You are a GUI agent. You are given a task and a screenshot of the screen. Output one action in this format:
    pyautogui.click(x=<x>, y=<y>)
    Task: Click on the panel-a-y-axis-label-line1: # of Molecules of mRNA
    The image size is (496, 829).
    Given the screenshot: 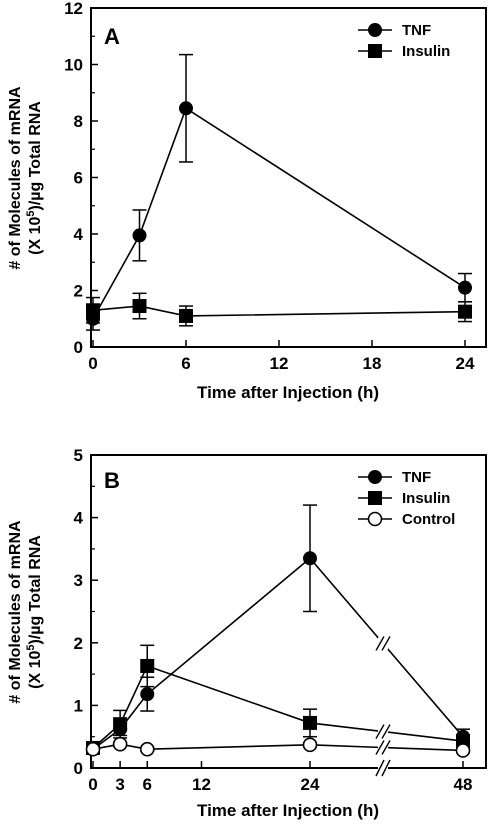 What is the action you would take?
    pyautogui.click(x=15, y=178)
    